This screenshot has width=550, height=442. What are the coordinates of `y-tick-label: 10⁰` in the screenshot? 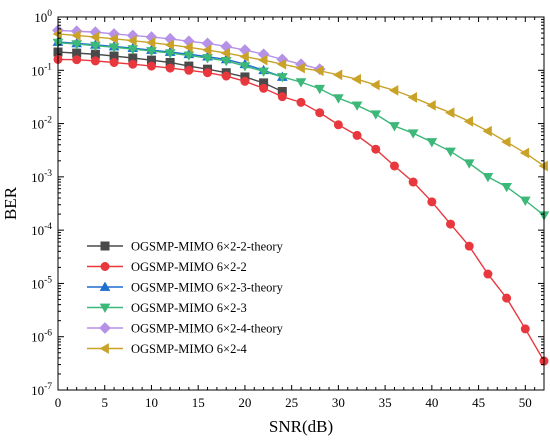 It's located at (43, 17).